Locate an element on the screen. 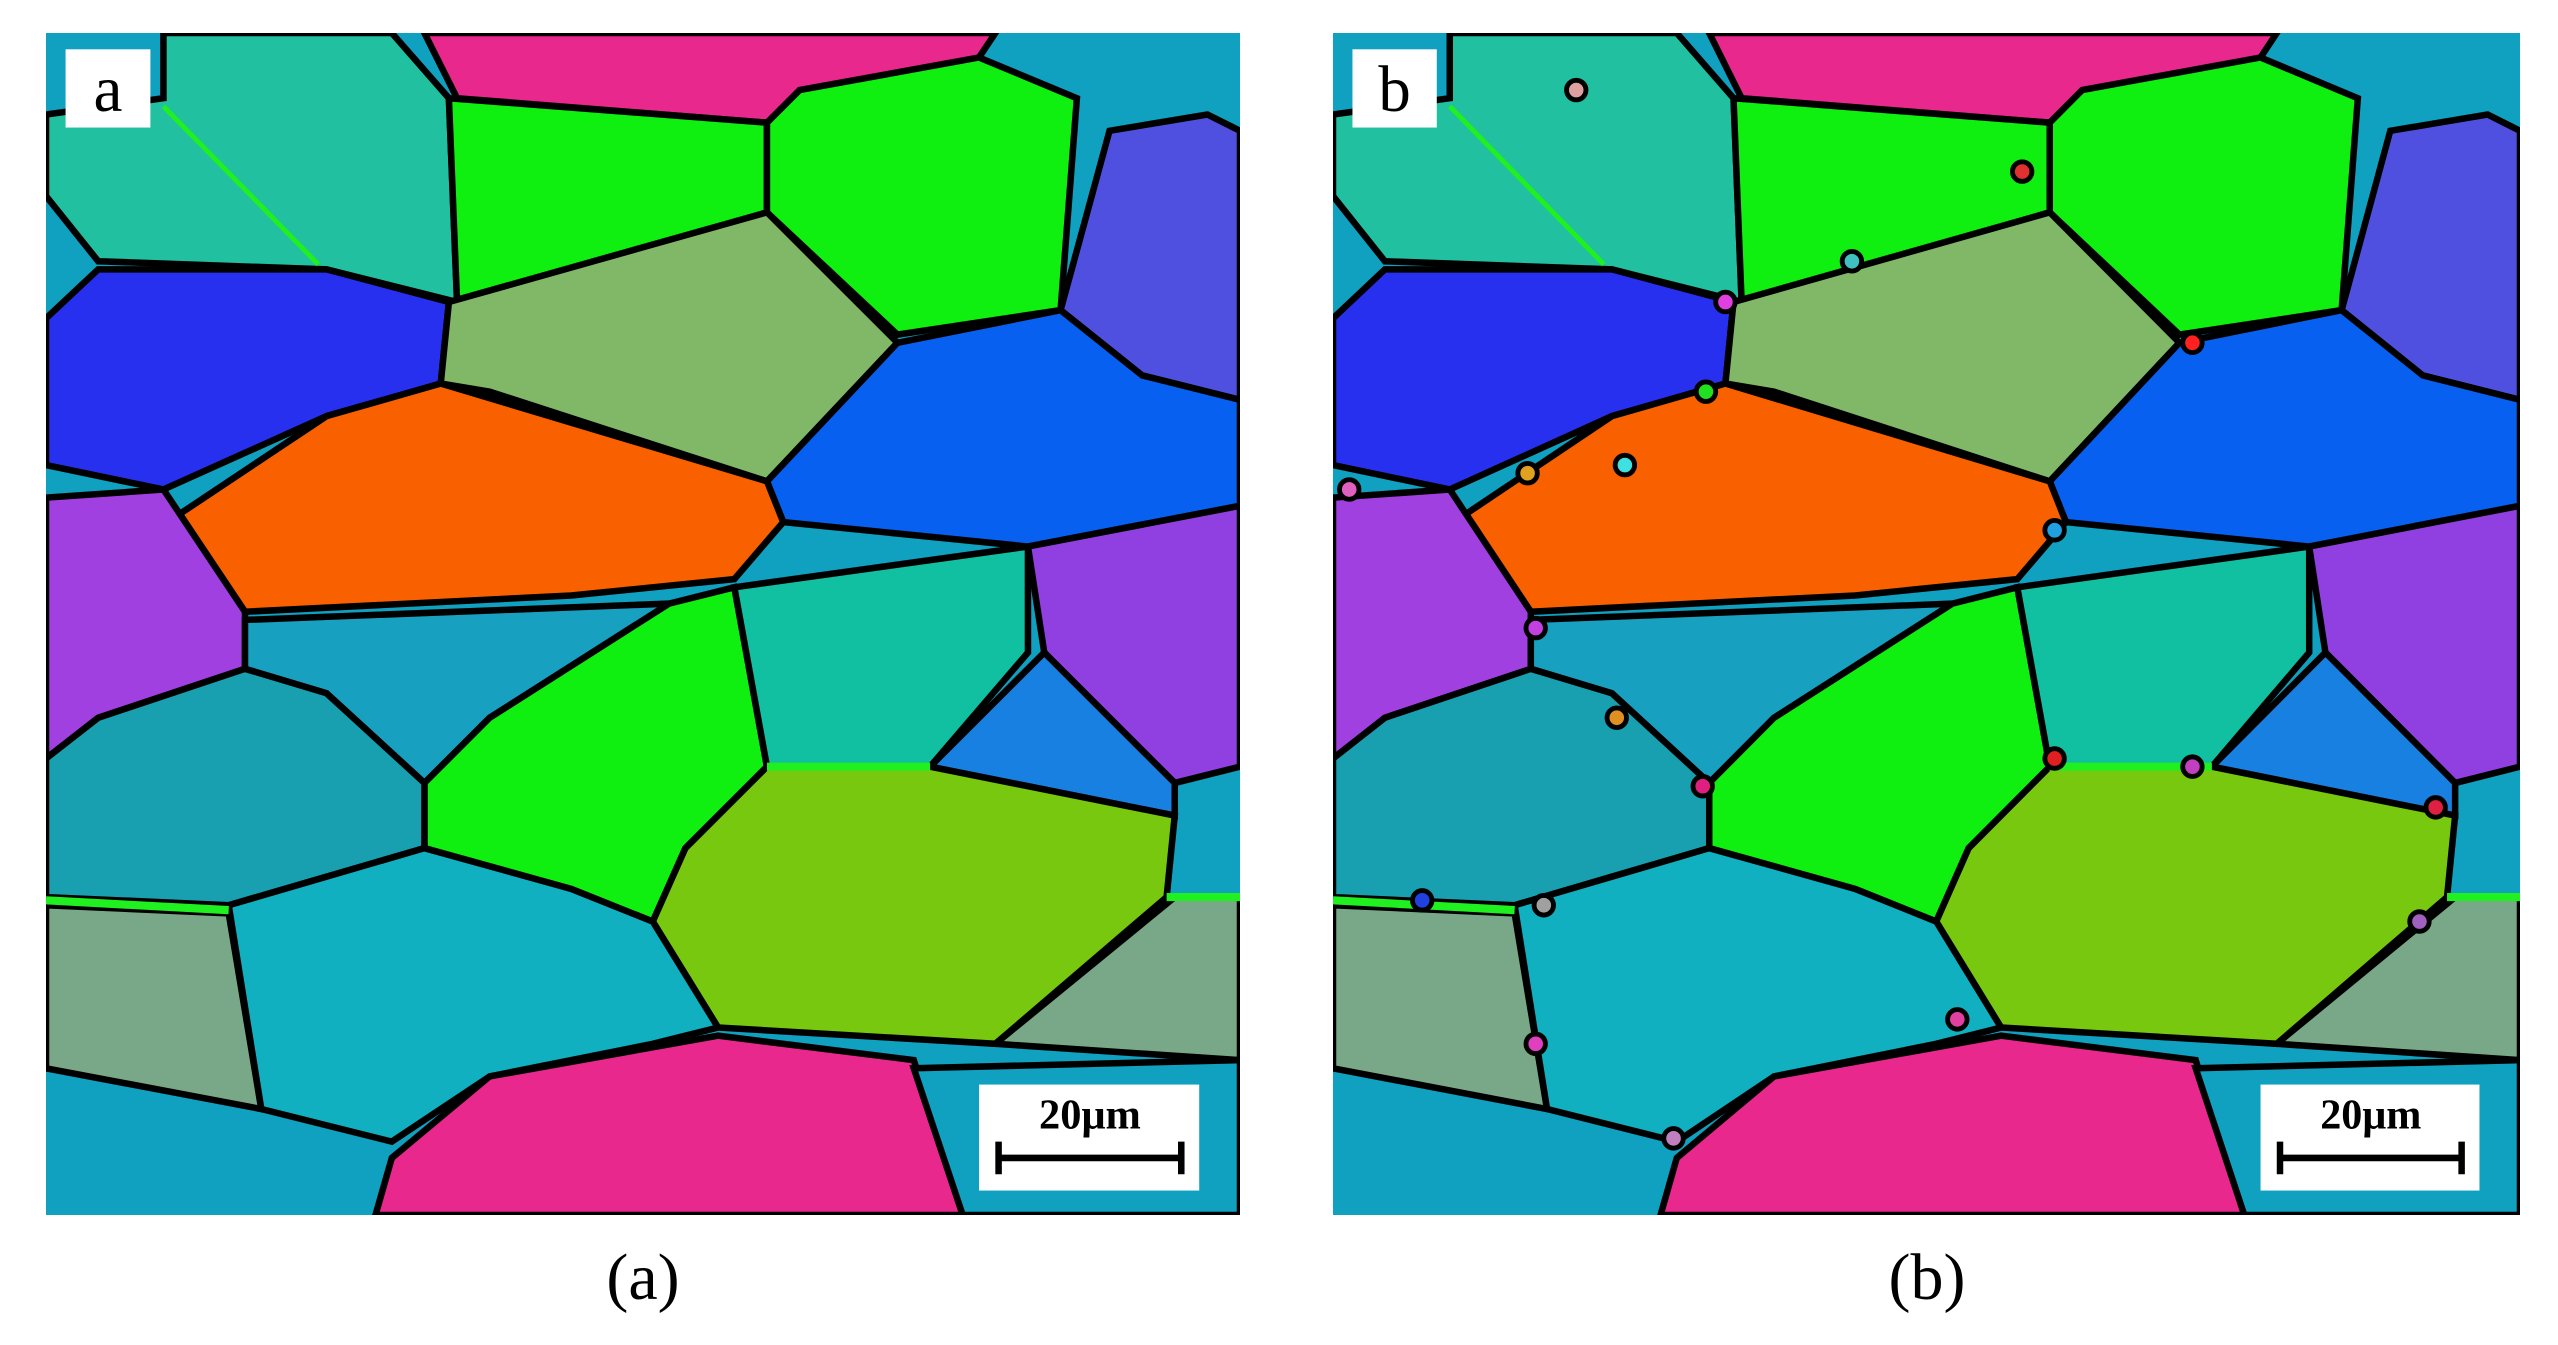 The image size is (2558, 1345). panel-caption: (a) is located at coordinates (643, 1277).